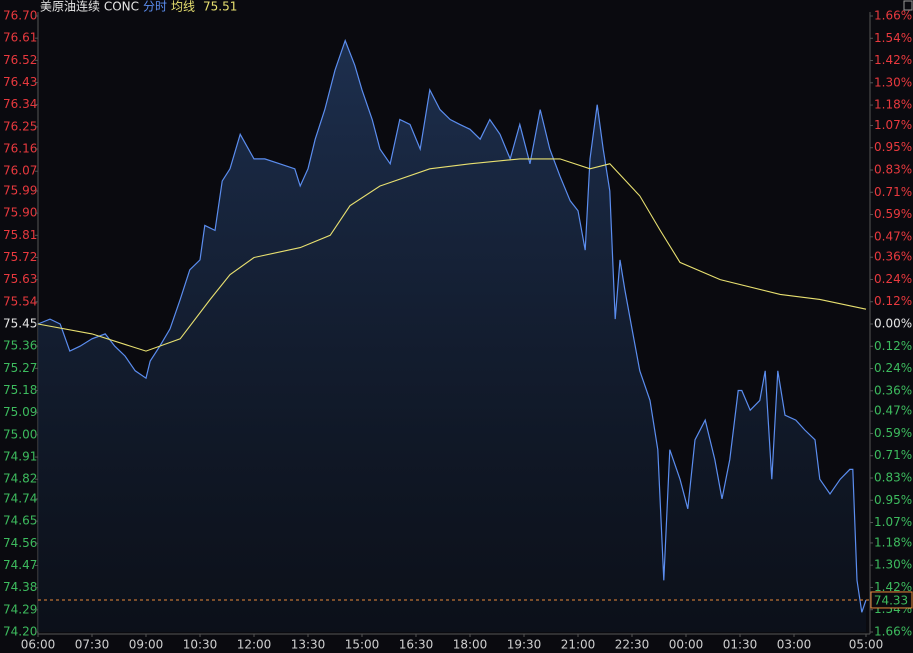 The image size is (913, 653). I want to click on corner-icon, so click(908, 5).